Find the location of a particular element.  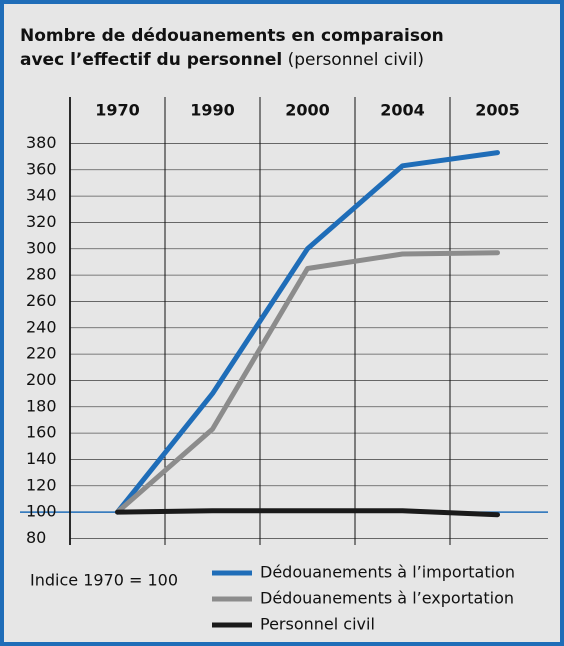

y-tick-label: 240 is located at coordinates (41, 326).